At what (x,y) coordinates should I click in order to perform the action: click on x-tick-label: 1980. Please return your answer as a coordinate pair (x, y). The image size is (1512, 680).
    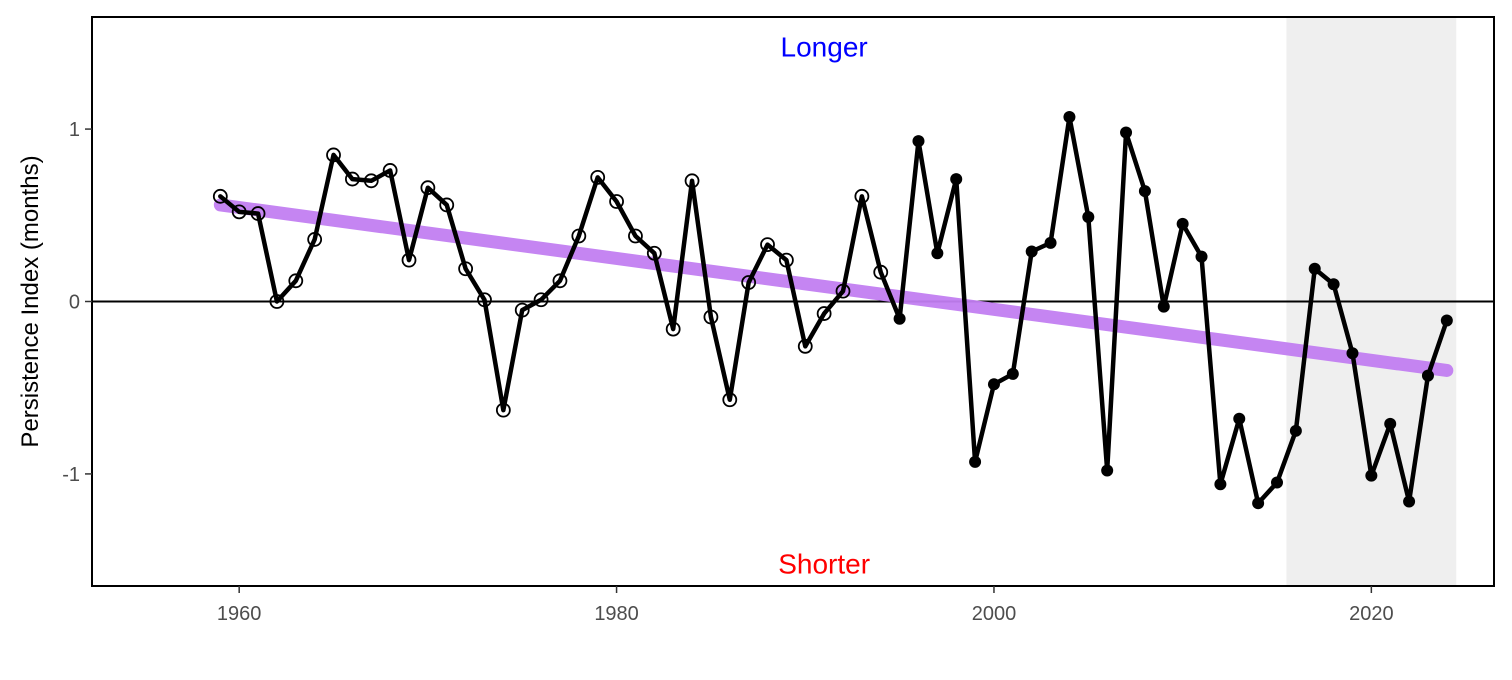
    Looking at the image, I should click on (616, 614).